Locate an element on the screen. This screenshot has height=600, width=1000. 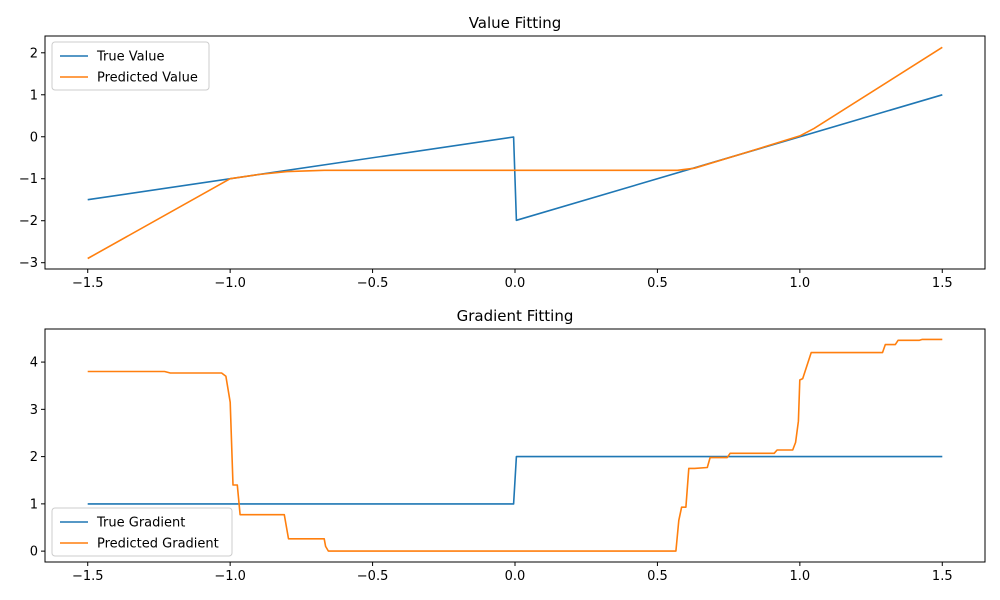
y-tick-label: −1 is located at coordinates (28, 179).